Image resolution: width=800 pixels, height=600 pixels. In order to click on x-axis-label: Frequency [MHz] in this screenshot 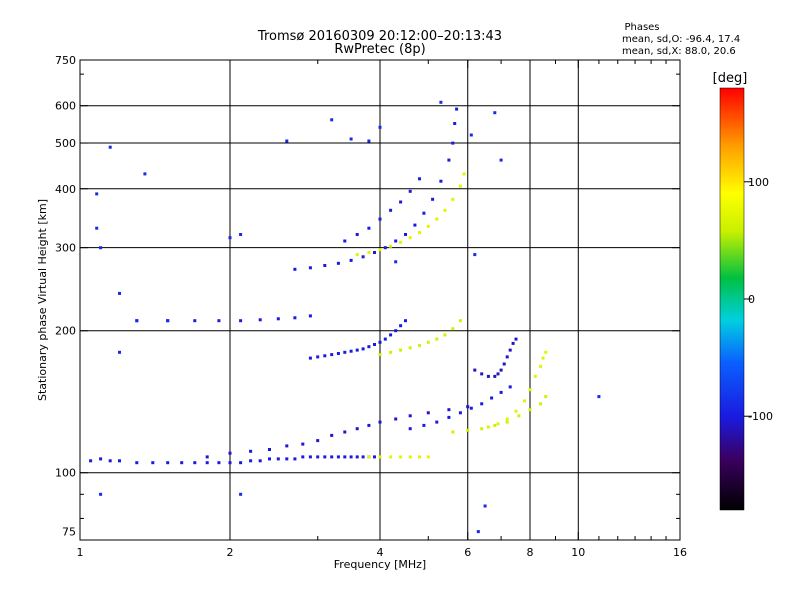, I will do `click(380, 564)`.